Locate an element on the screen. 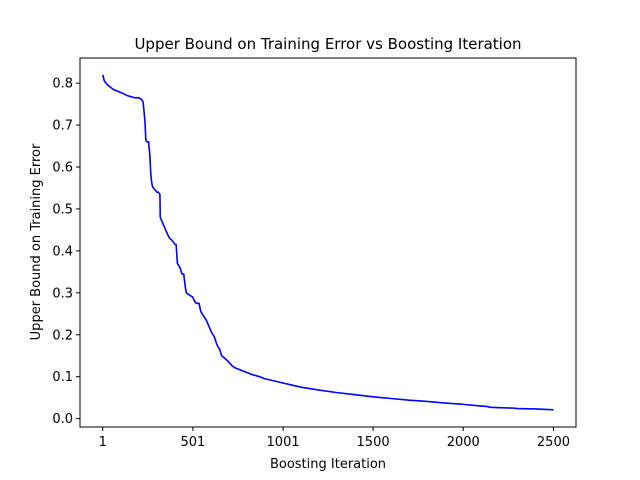  y-tick-label: 0.6 is located at coordinates (62, 168).